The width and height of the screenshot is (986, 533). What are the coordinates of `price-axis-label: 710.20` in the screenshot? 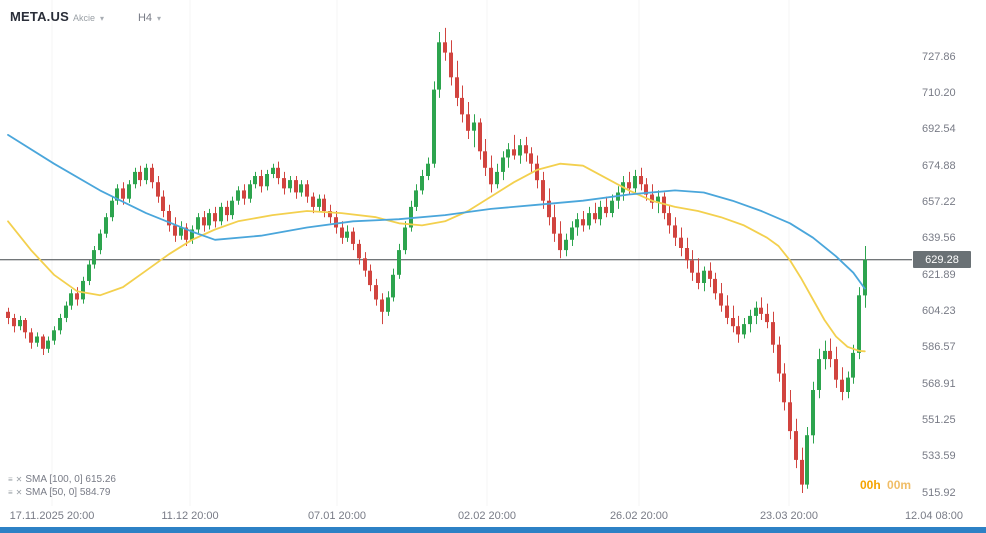 It's located at (939, 92).